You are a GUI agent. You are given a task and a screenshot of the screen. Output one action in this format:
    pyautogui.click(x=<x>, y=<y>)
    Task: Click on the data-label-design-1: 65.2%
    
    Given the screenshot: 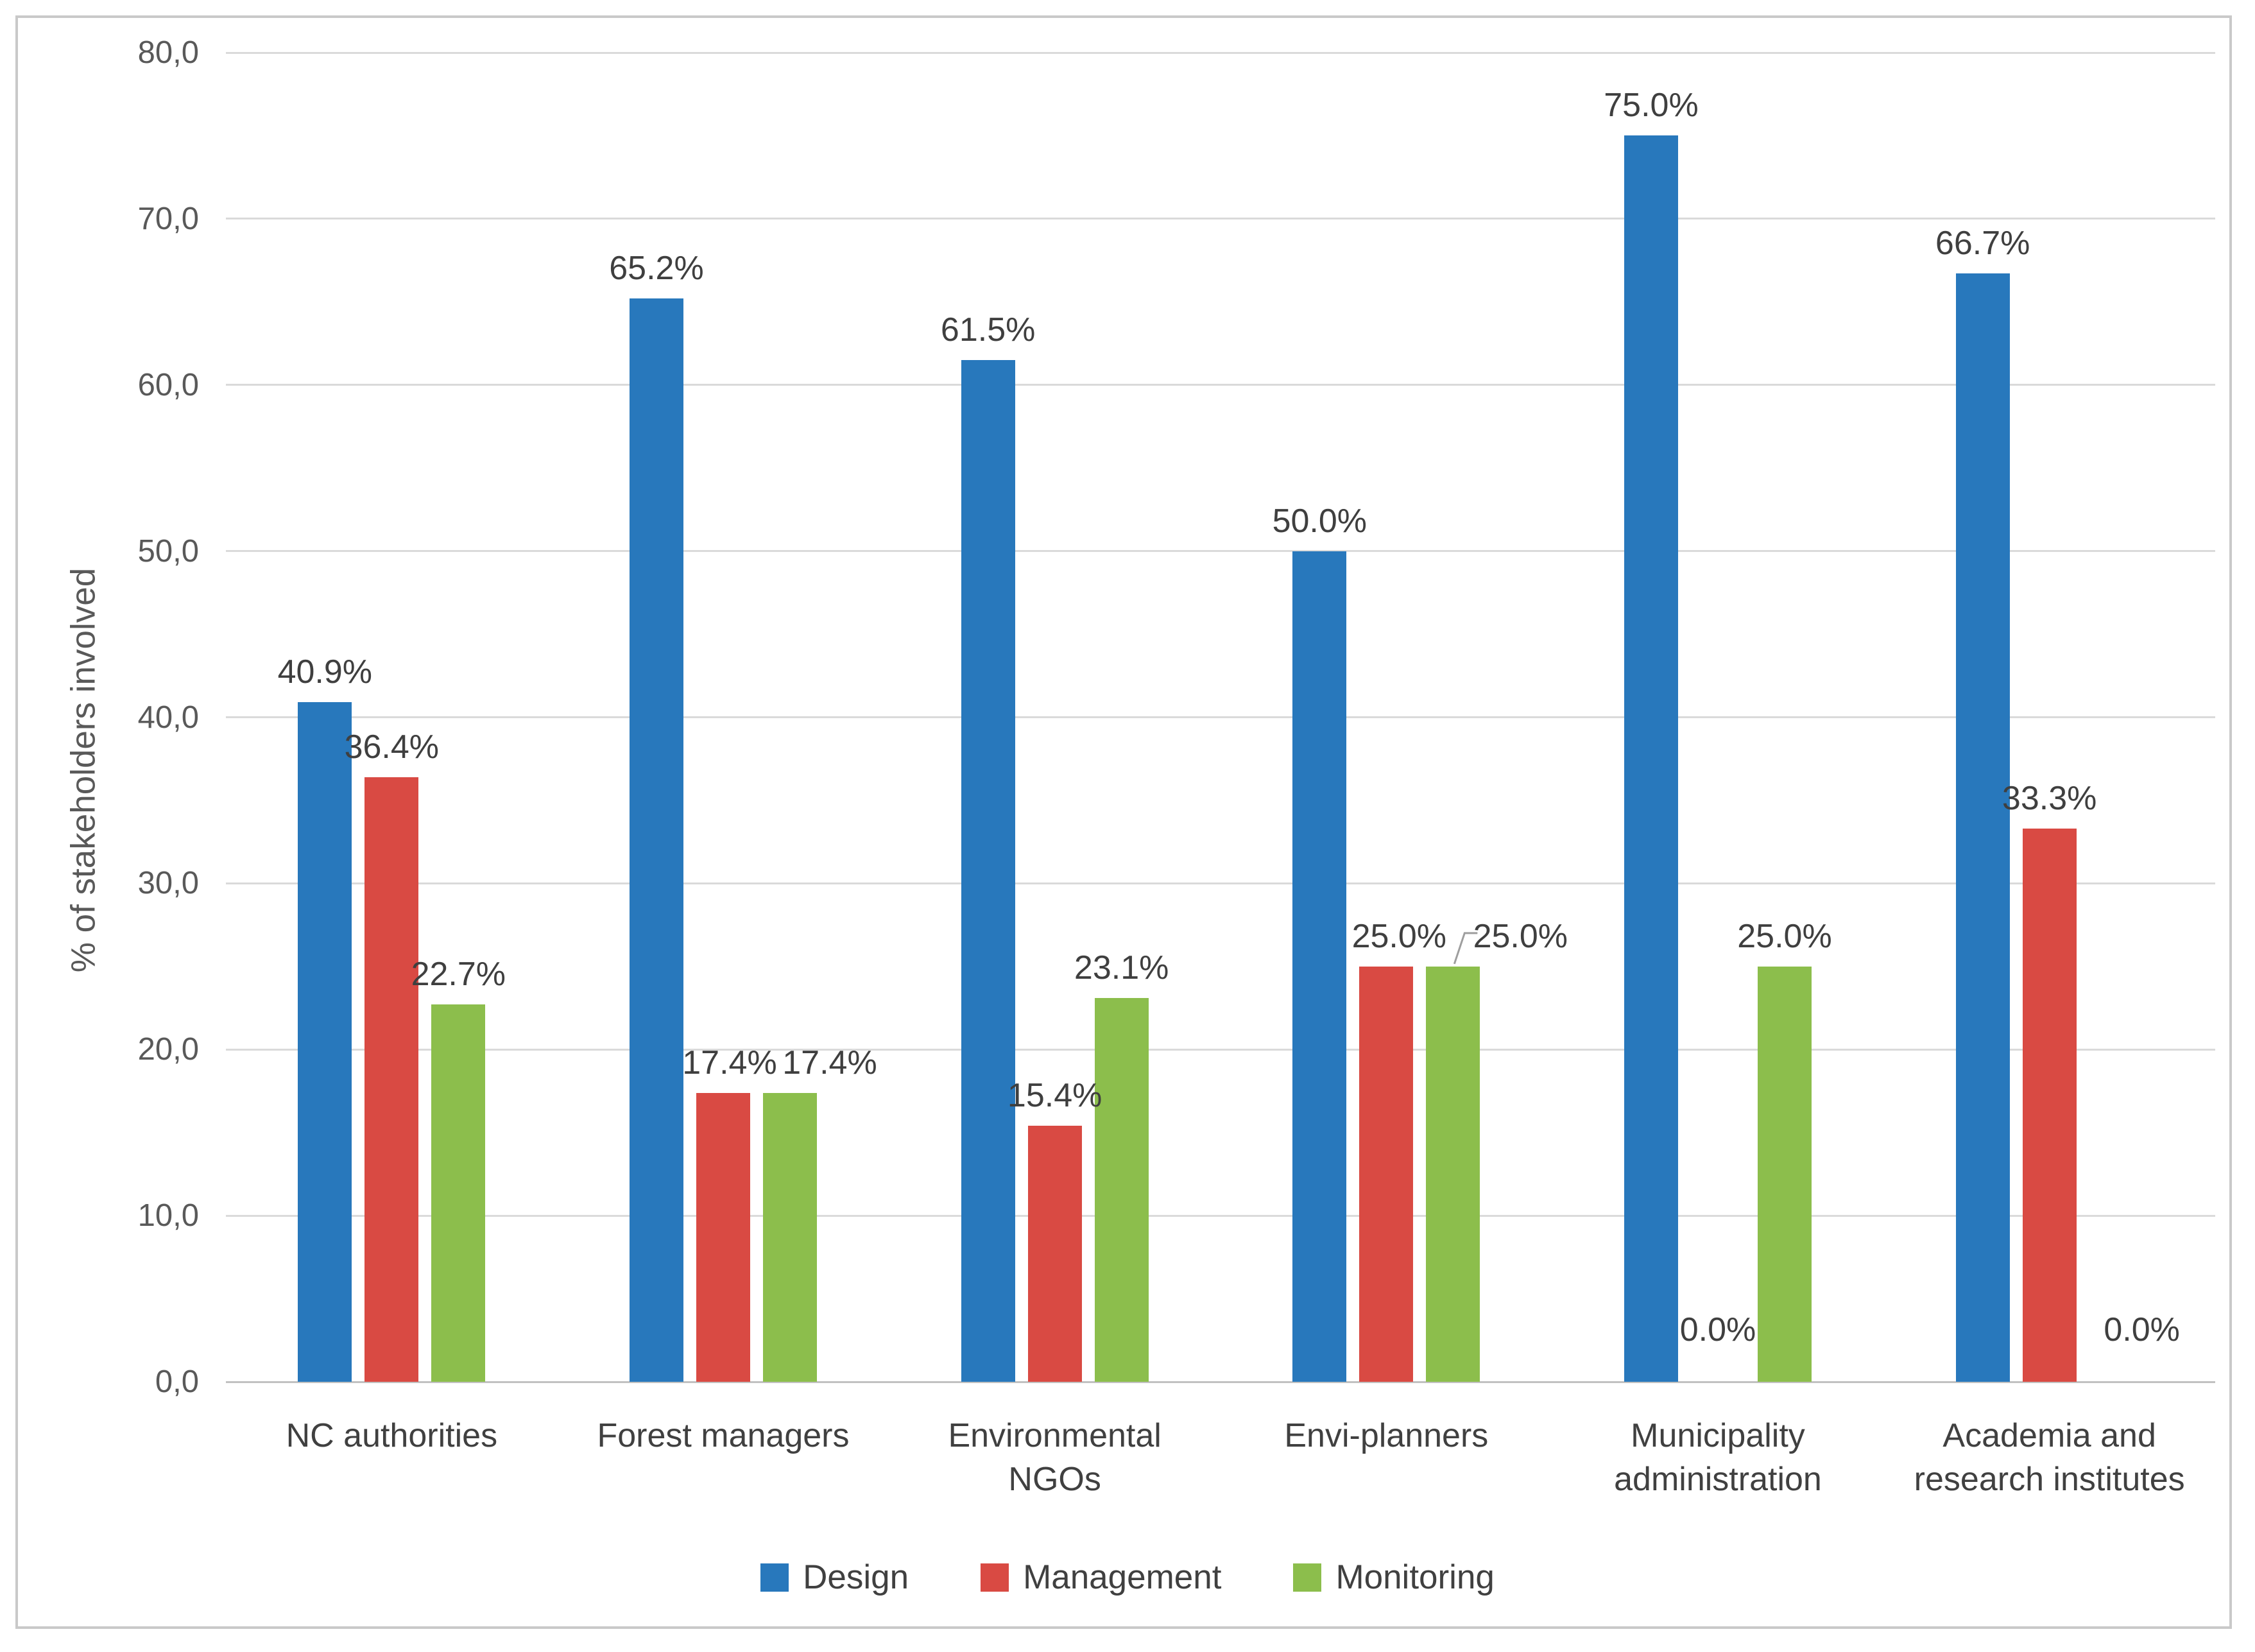 What is the action you would take?
    pyautogui.click(x=656, y=269)
    